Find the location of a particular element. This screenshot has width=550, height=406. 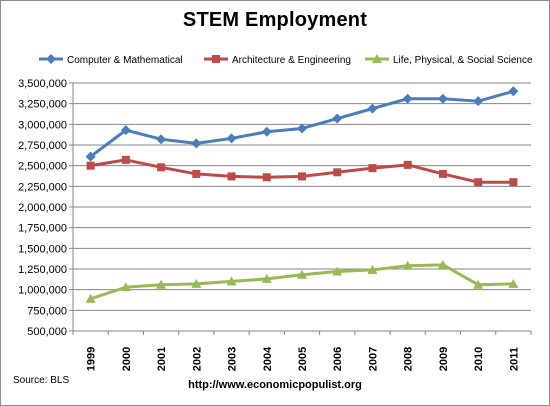

y-tick-label: 3,500,000 is located at coordinates (42, 84).